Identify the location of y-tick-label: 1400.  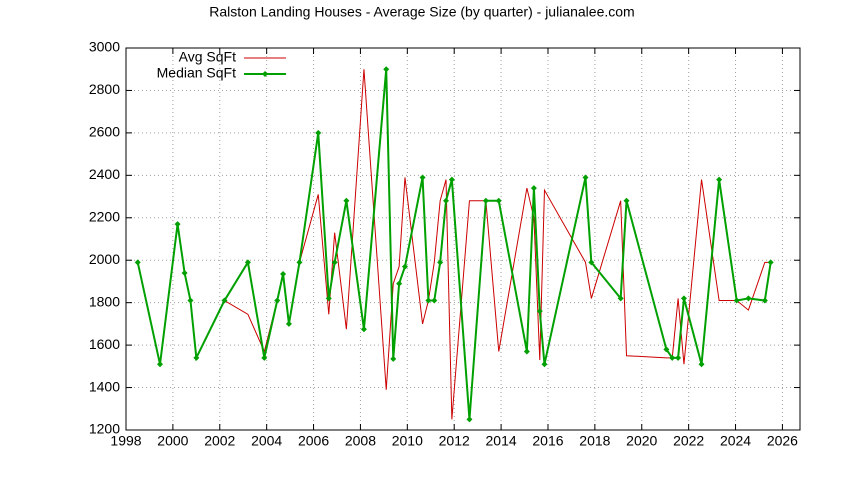
(104, 386).